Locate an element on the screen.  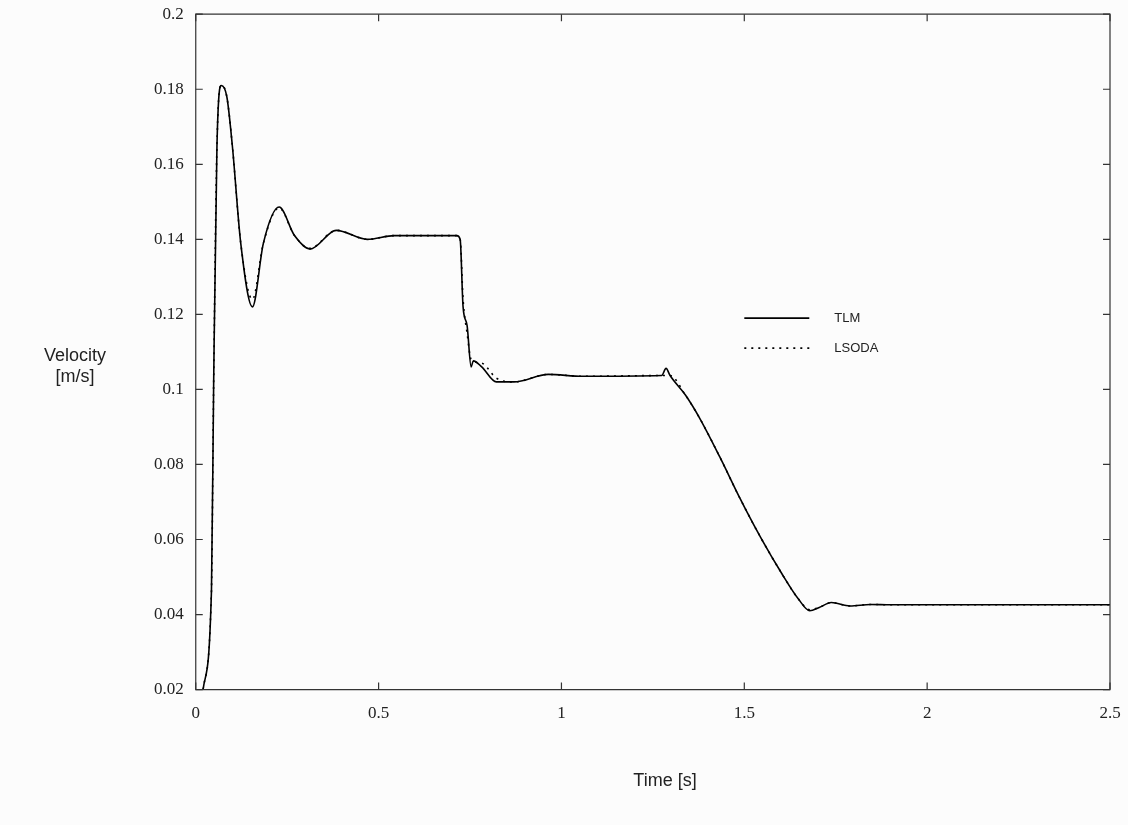
x-tick-label: 0 is located at coordinates (195, 713).